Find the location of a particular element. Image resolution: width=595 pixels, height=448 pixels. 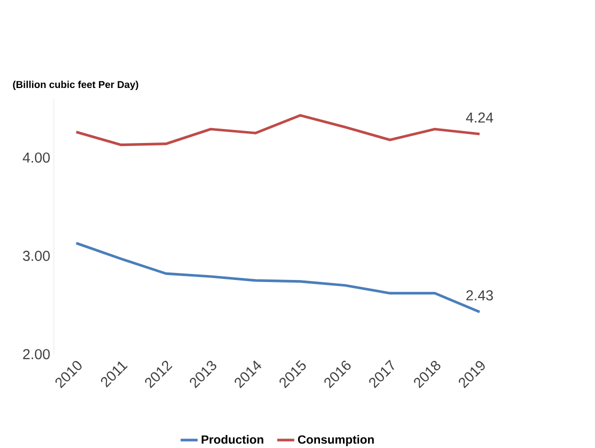

data-label: 4.24 is located at coordinates (480, 117).